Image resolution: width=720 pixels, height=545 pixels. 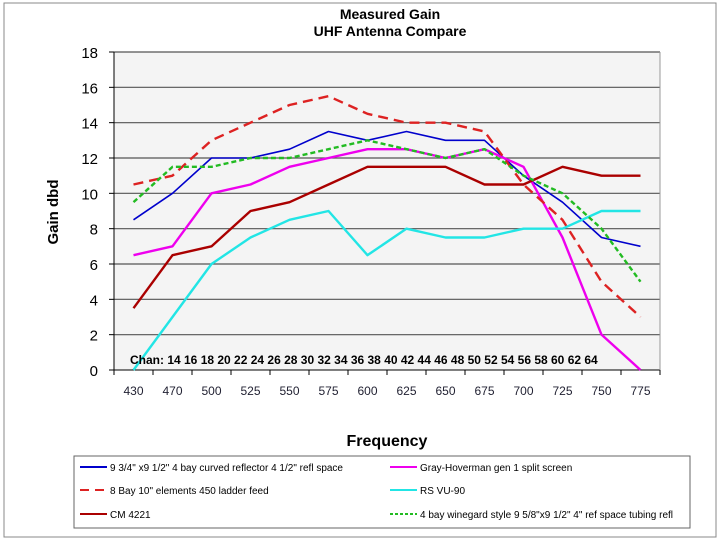 What do you see at coordinates (390, 31) in the screenshot?
I see `chart-subtitle: UHF Antenna Compare` at bounding box center [390, 31].